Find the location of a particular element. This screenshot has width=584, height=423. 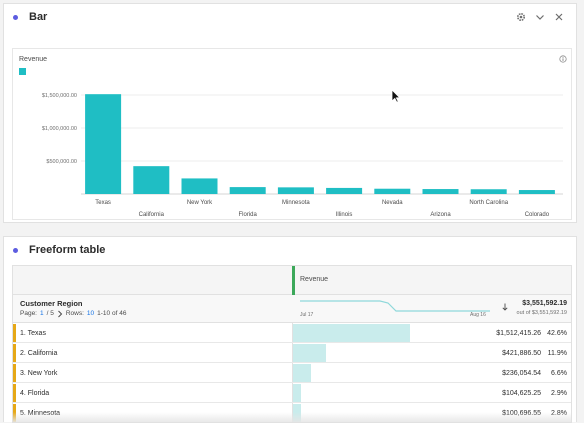

total-value: $3,551,592.19 is located at coordinates (544, 303).